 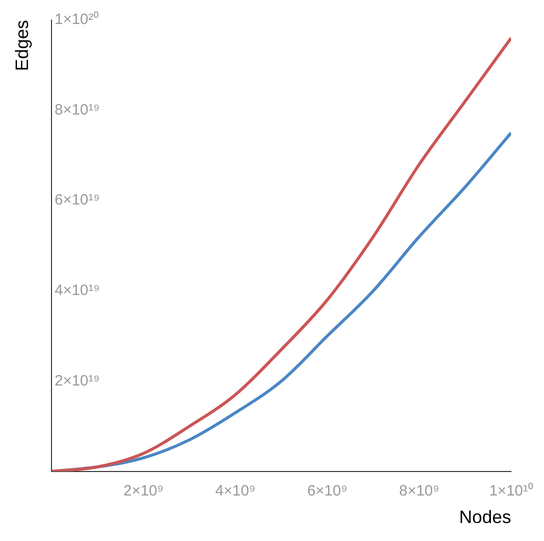 What do you see at coordinates (235, 491) in the screenshot?
I see `x-tick-label: 4×10⁹` at bounding box center [235, 491].